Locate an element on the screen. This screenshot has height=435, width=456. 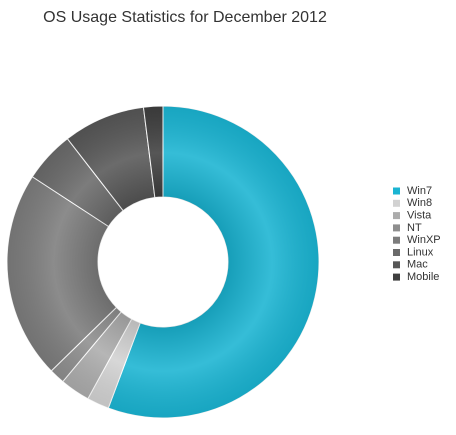
legend-label: WinXP is located at coordinates (424, 240).